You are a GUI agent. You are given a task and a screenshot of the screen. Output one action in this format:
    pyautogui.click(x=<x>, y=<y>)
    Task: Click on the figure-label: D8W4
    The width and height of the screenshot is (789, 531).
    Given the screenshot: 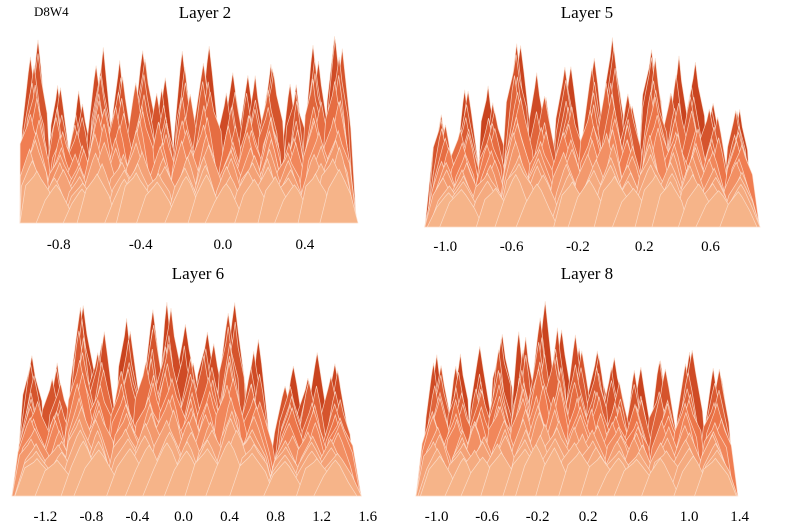 What is the action you would take?
    pyautogui.click(x=51, y=11)
    